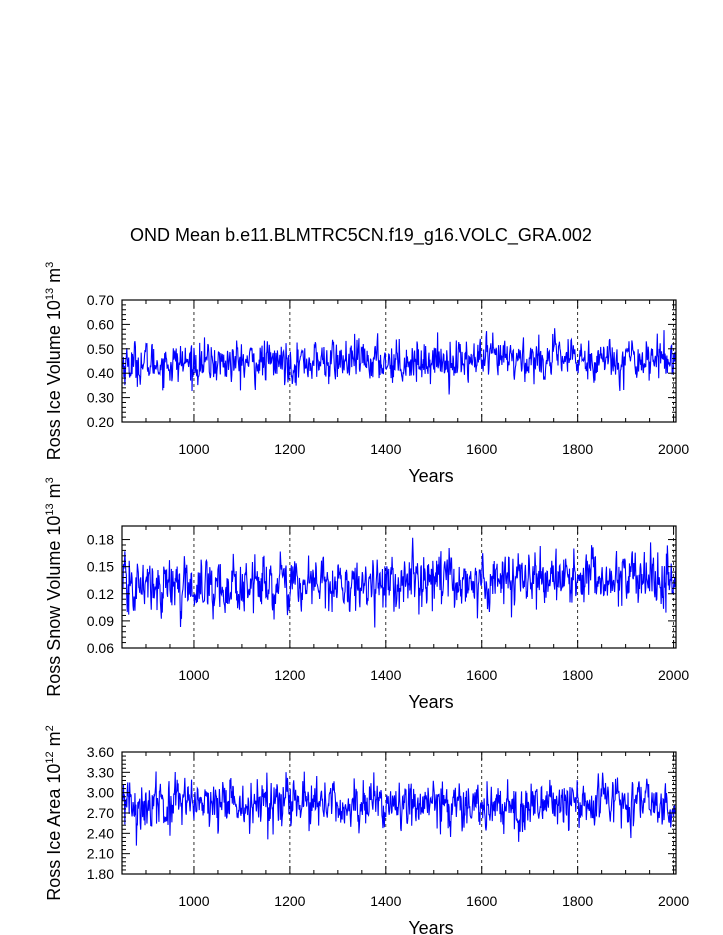  What do you see at coordinates (100, 752) in the screenshot?
I see `y-tick-label: 3.60` at bounding box center [100, 752].